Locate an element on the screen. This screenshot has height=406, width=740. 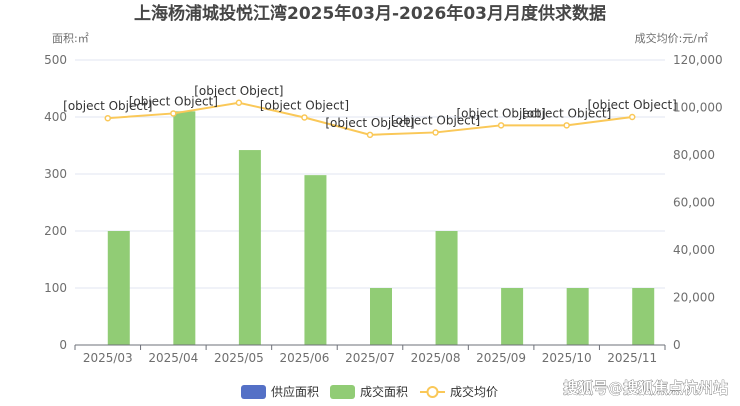
left-tick-label: 100 is located at coordinates (55, 288).